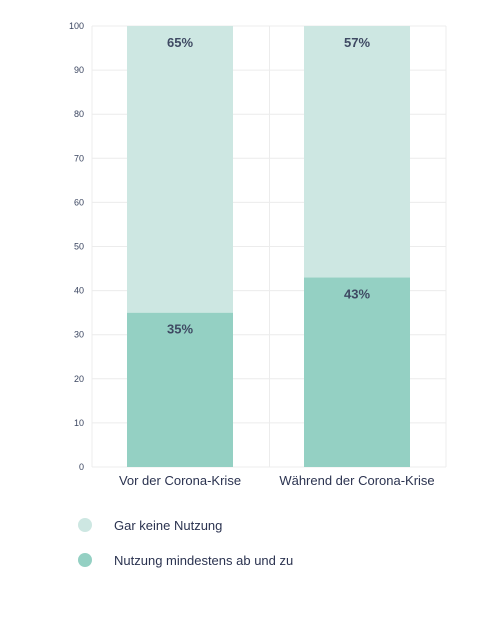  What do you see at coordinates (168, 525) in the screenshot?
I see `legend-label-no-usage: Gar keine Nutzung` at bounding box center [168, 525].